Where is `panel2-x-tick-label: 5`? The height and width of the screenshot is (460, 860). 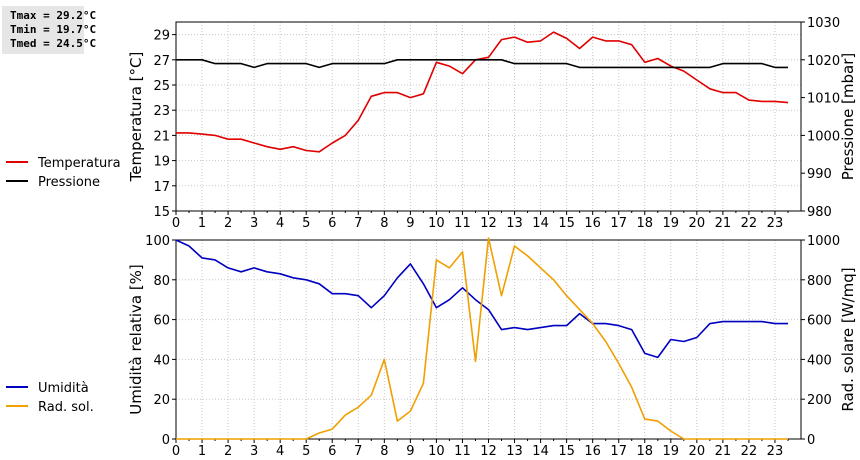 panel2-x-tick-label: 5 is located at coordinates (306, 451).